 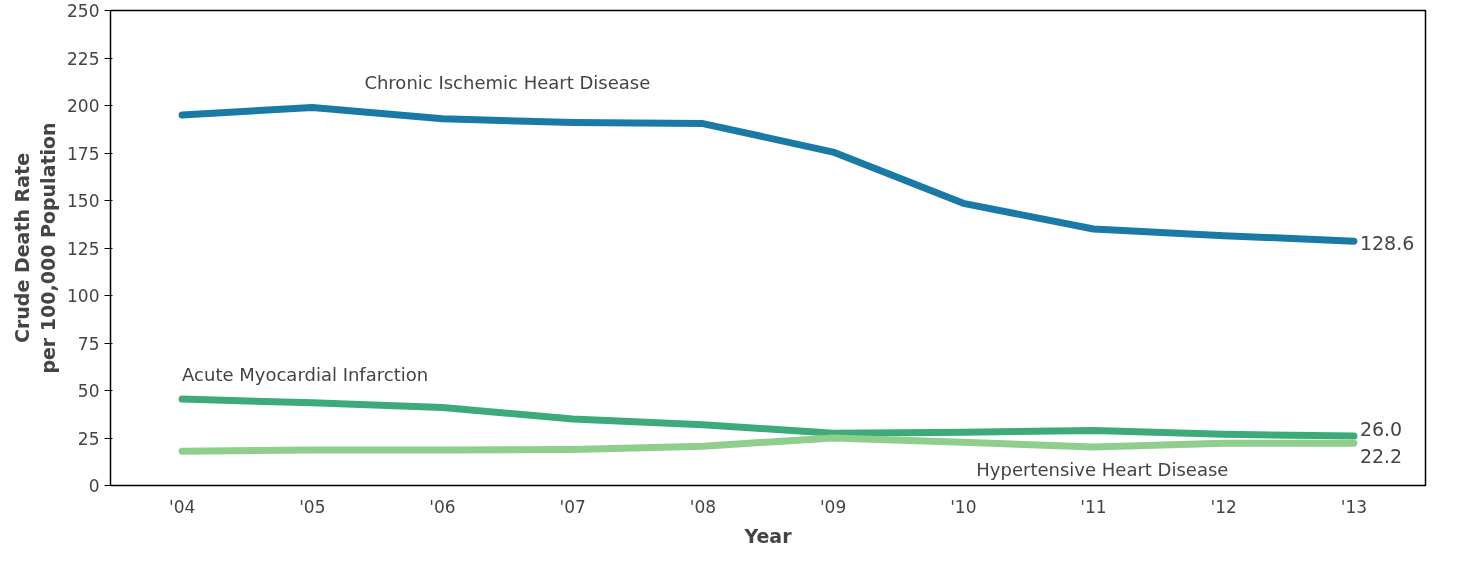 What do you see at coordinates (963, 506) in the screenshot?
I see `x-tick-label: '10` at bounding box center [963, 506].